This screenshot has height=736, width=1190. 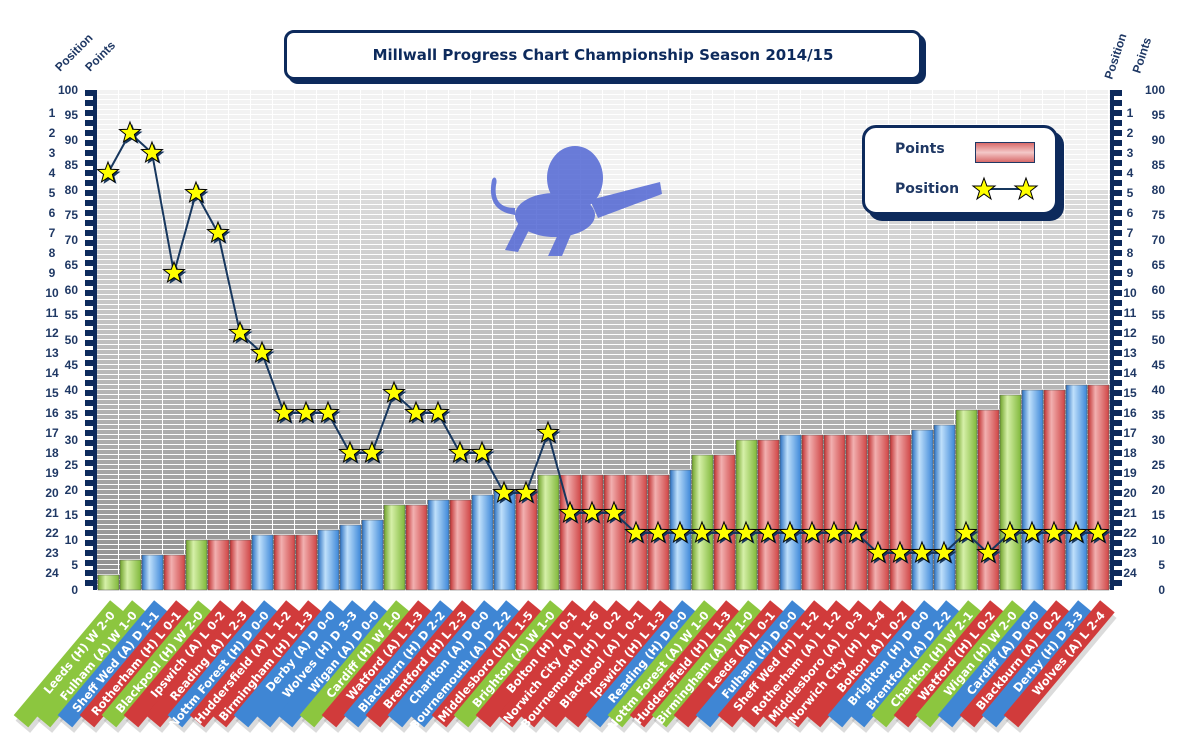 I want to click on legend-points-label: Points, so click(x=920, y=149).